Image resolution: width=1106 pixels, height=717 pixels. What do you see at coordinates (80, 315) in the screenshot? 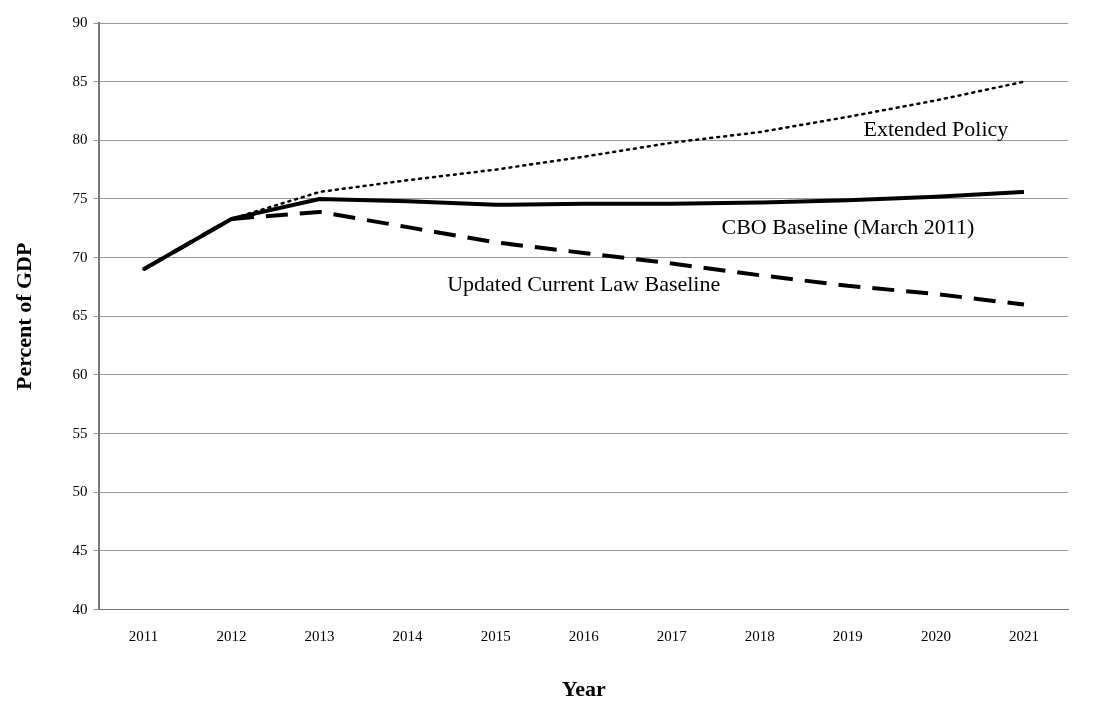
I see `y-tick-label: 65` at bounding box center [80, 315].